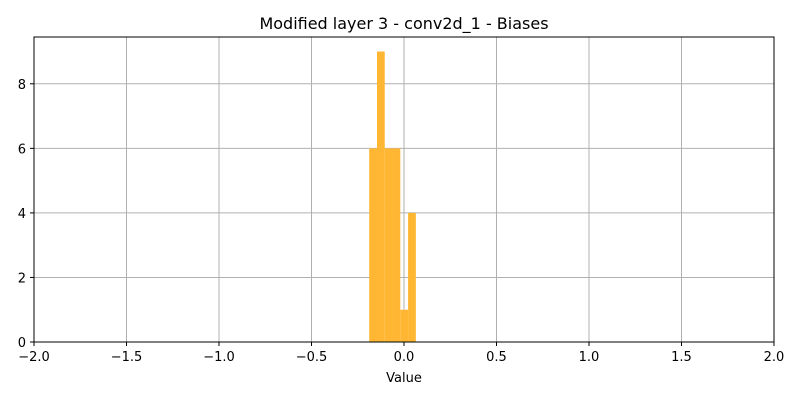 The image size is (800, 400). What do you see at coordinates (34, 357) in the screenshot?
I see `x-tick-label: −2.0` at bounding box center [34, 357].